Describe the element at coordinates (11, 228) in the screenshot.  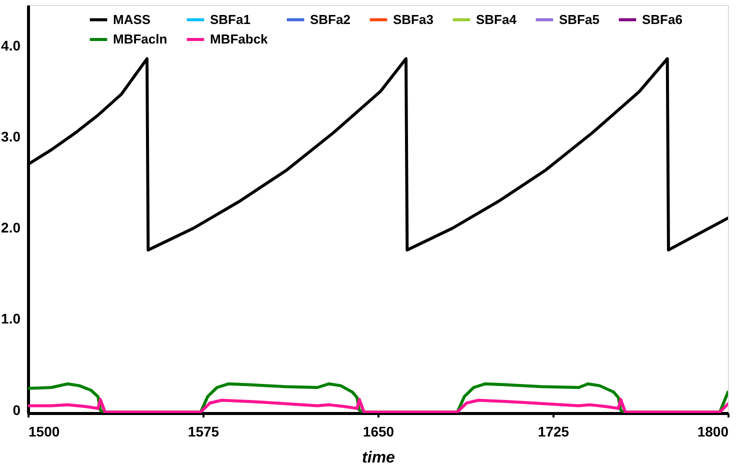
I see `y-tick-label: 2.0` at that location.